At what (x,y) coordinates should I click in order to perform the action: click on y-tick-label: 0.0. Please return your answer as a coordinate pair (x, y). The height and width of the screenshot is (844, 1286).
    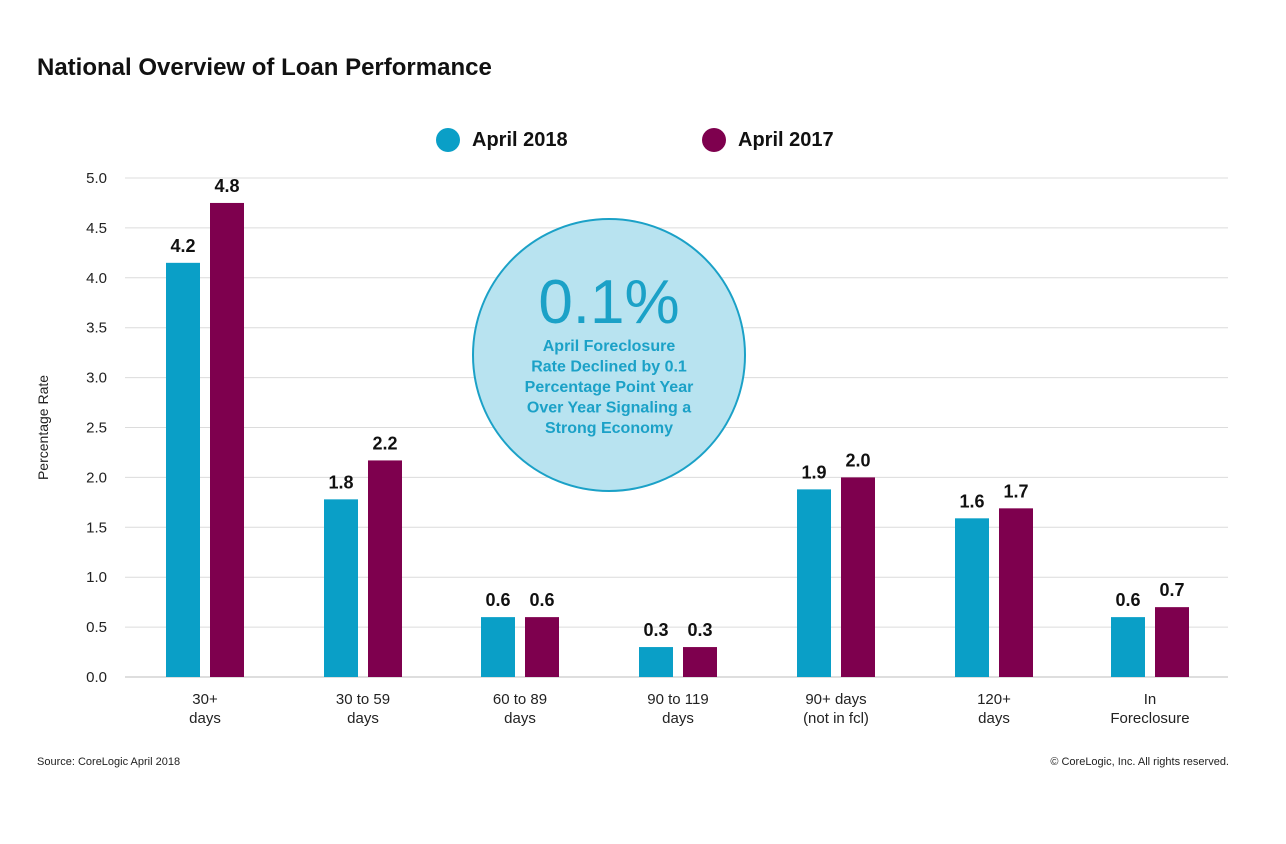
    Looking at the image, I should click on (96, 677).